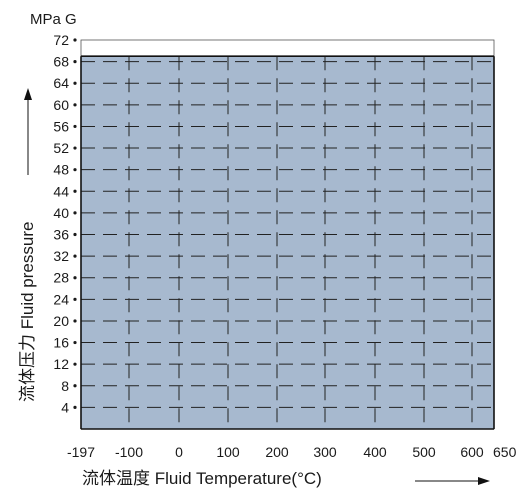 The image size is (523, 490). I want to click on x-tick-label: 100, so click(228, 452).